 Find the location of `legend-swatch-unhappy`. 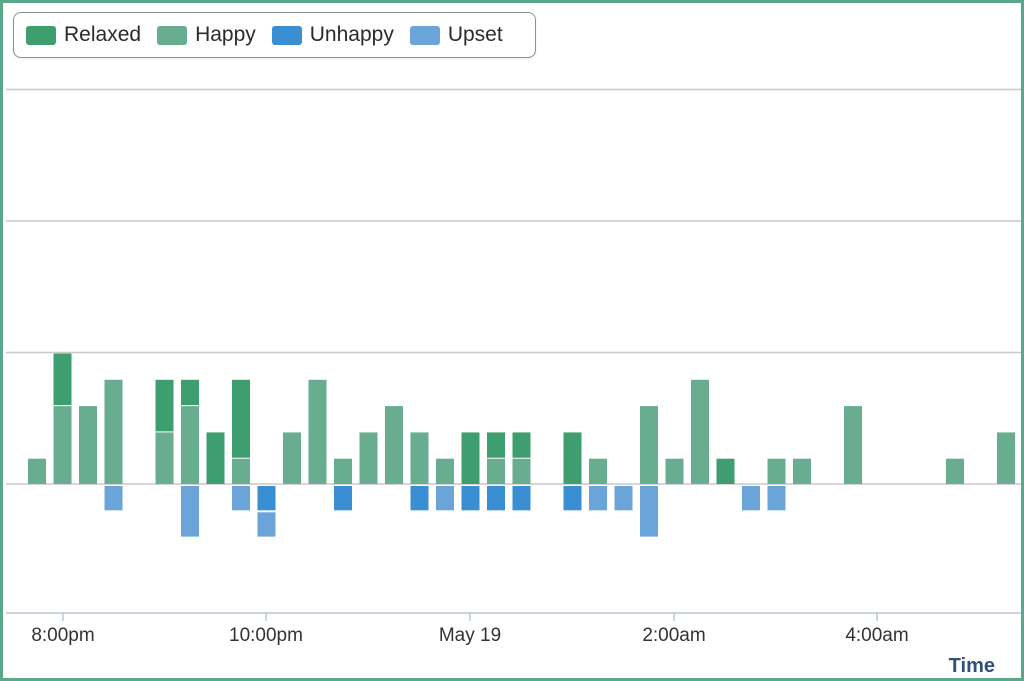

legend-swatch-unhappy is located at coordinates (286, 35).